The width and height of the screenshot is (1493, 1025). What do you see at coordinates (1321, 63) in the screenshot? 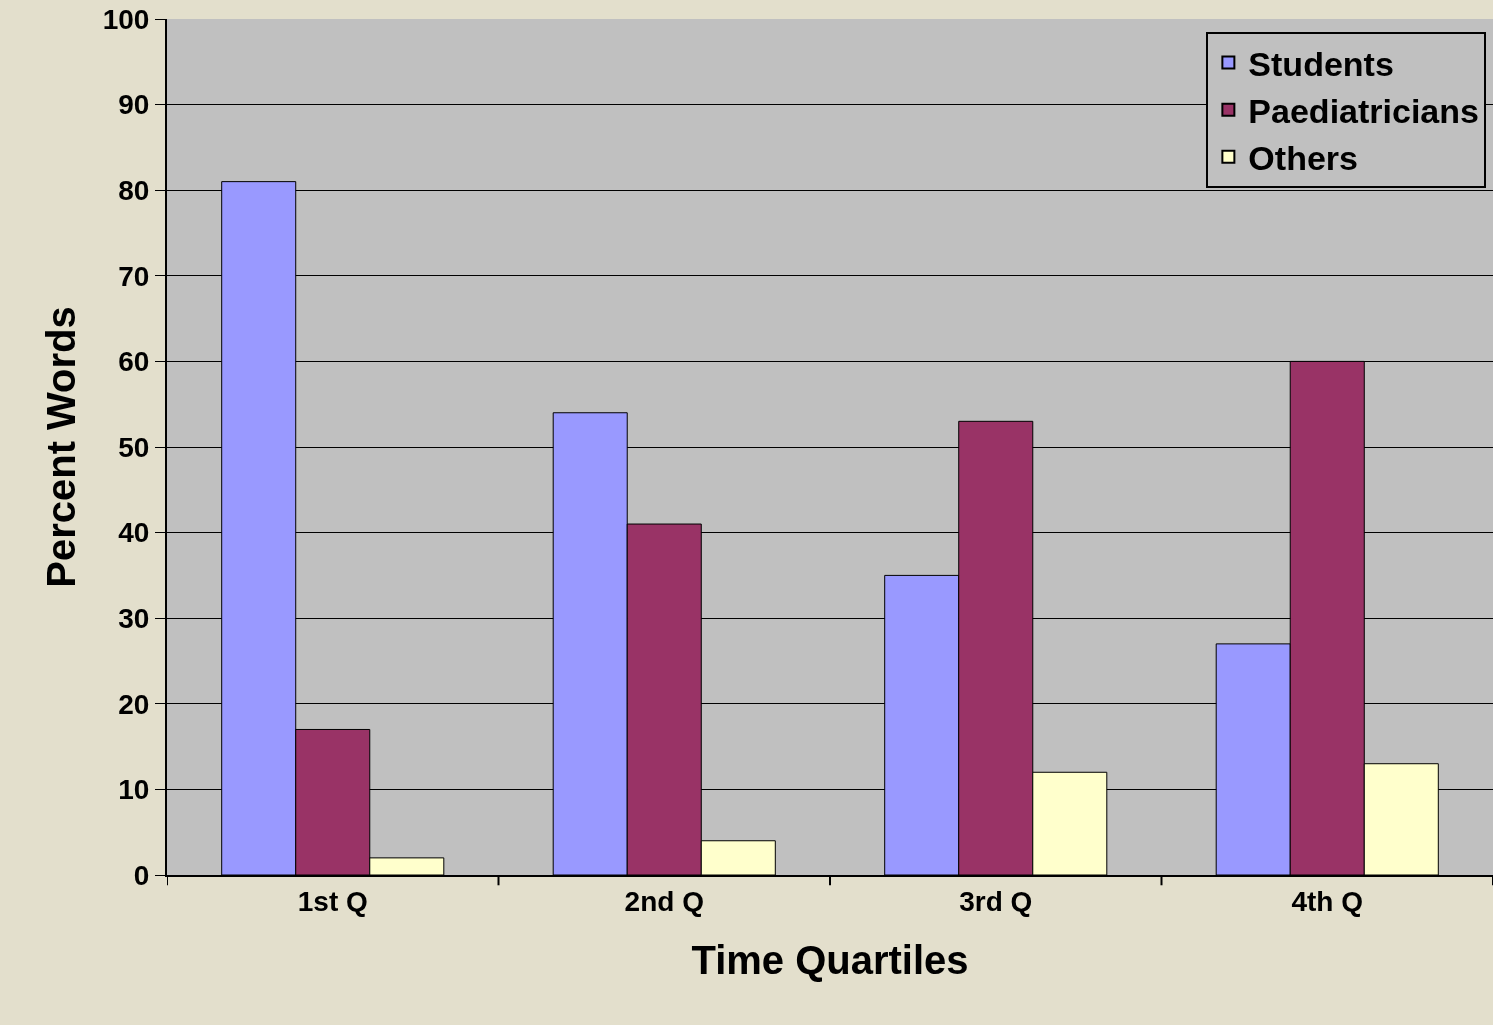
I see `legend-label: Students` at bounding box center [1321, 63].